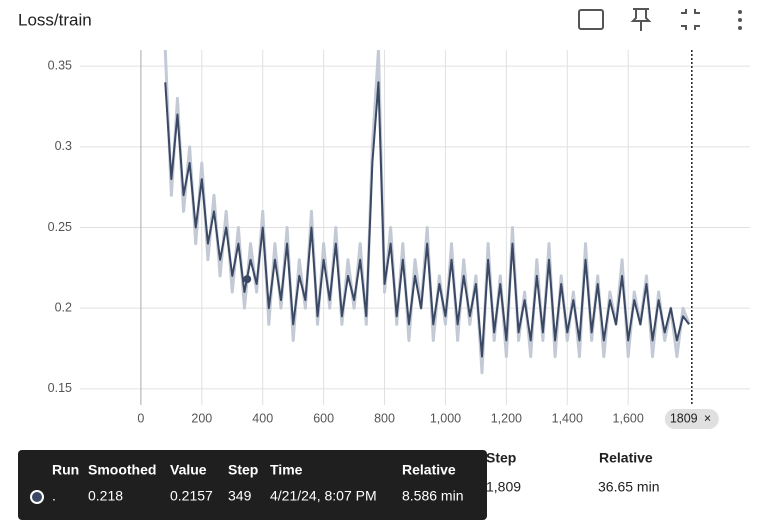 The height and width of the screenshot is (522, 770). What do you see at coordinates (445, 418) in the screenshot?
I see `x-tick-label: 1,000` at bounding box center [445, 418].